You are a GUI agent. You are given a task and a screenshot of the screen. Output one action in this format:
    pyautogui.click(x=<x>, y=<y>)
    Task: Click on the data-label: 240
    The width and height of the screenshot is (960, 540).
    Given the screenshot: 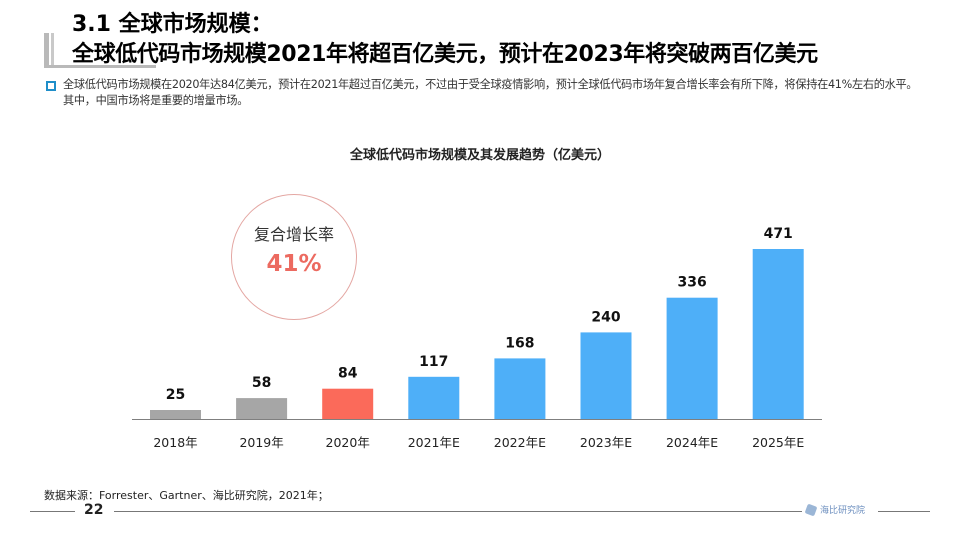 What is the action you would take?
    pyautogui.click(x=605, y=317)
    